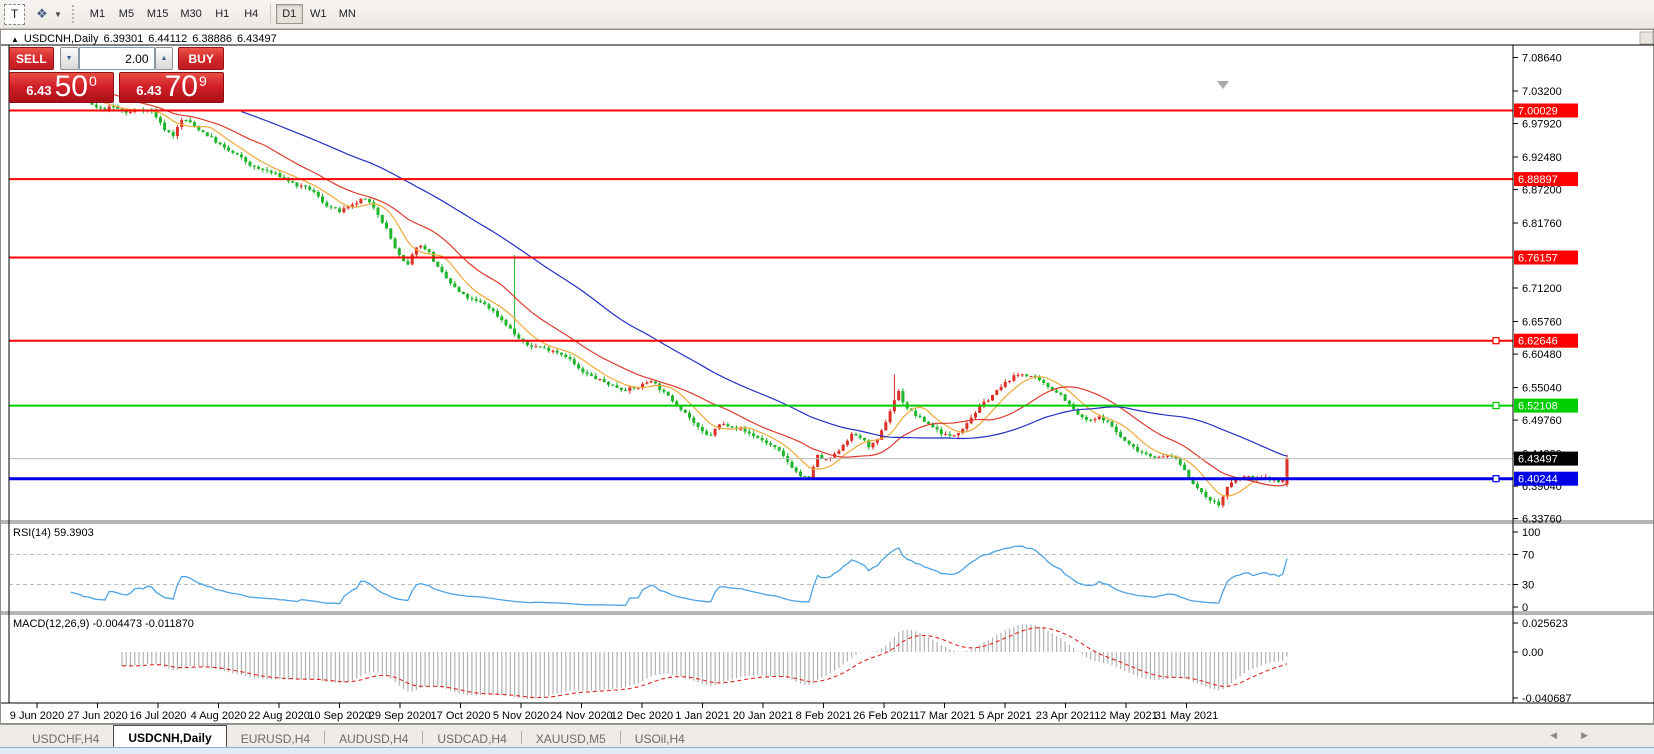  What do you see at coordinates (256, 39) in the screenshot?
I see `ohlc-close: 6.43497` at bounding box center [256, 39].